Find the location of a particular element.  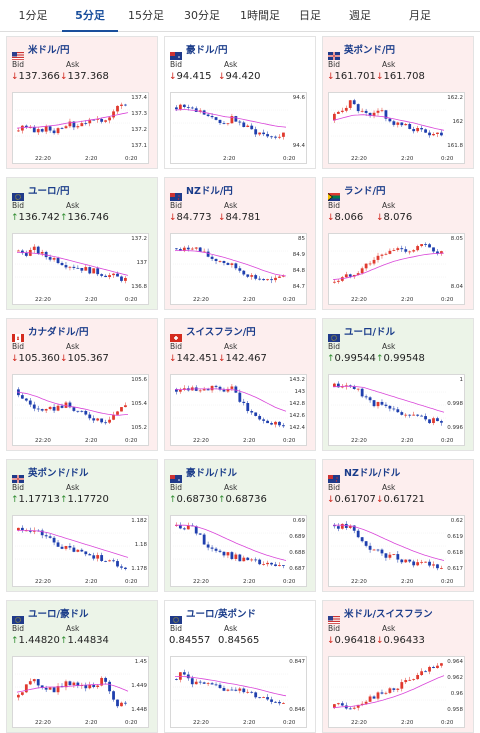

price-chart: 8.05 8.04 22:20 2:20 0:20 is located at coordinates (396, 269).